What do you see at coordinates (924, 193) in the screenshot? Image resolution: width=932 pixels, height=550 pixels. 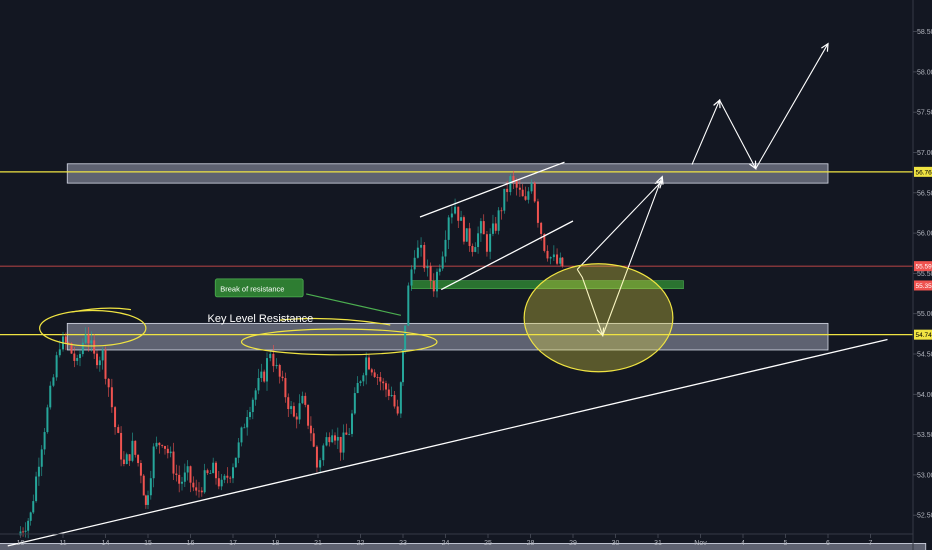 I see `y-tick-label: 56.50` at bounding box center [924, 193].